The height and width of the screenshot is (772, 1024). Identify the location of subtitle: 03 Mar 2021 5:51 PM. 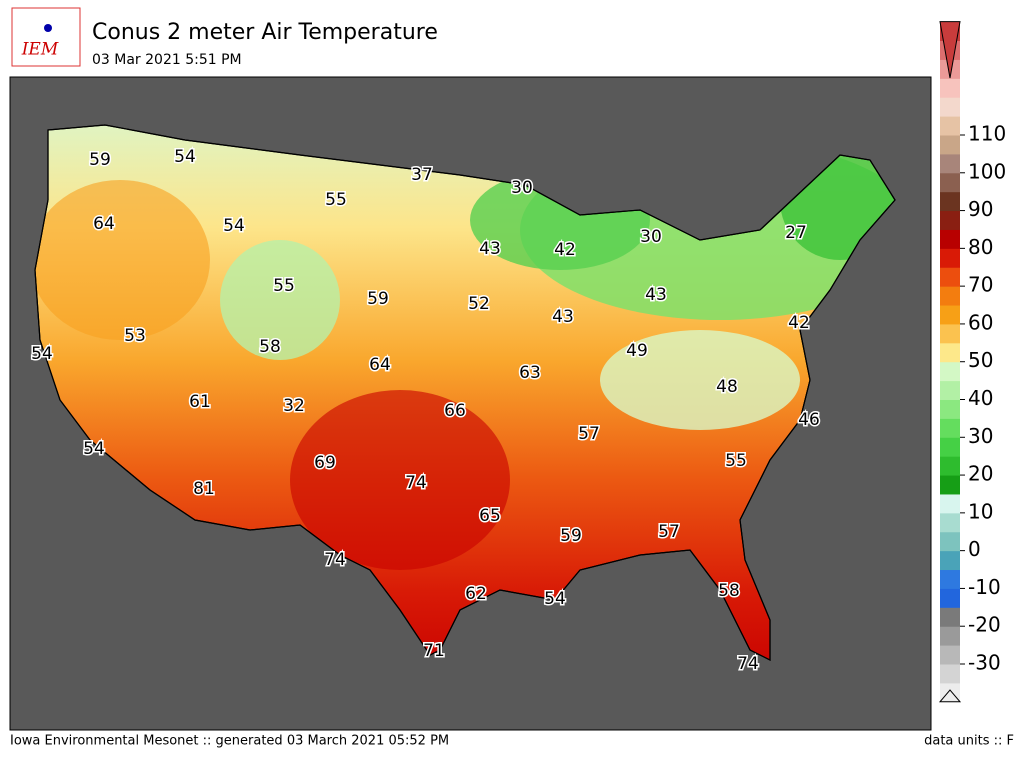
(167, 60).